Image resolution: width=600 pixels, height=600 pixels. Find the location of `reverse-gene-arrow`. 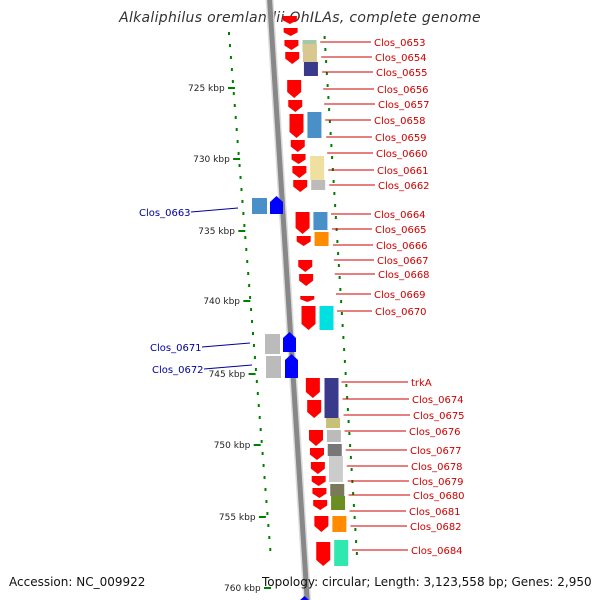

reverse-gene-arrow is located at coordinates (304, 598).